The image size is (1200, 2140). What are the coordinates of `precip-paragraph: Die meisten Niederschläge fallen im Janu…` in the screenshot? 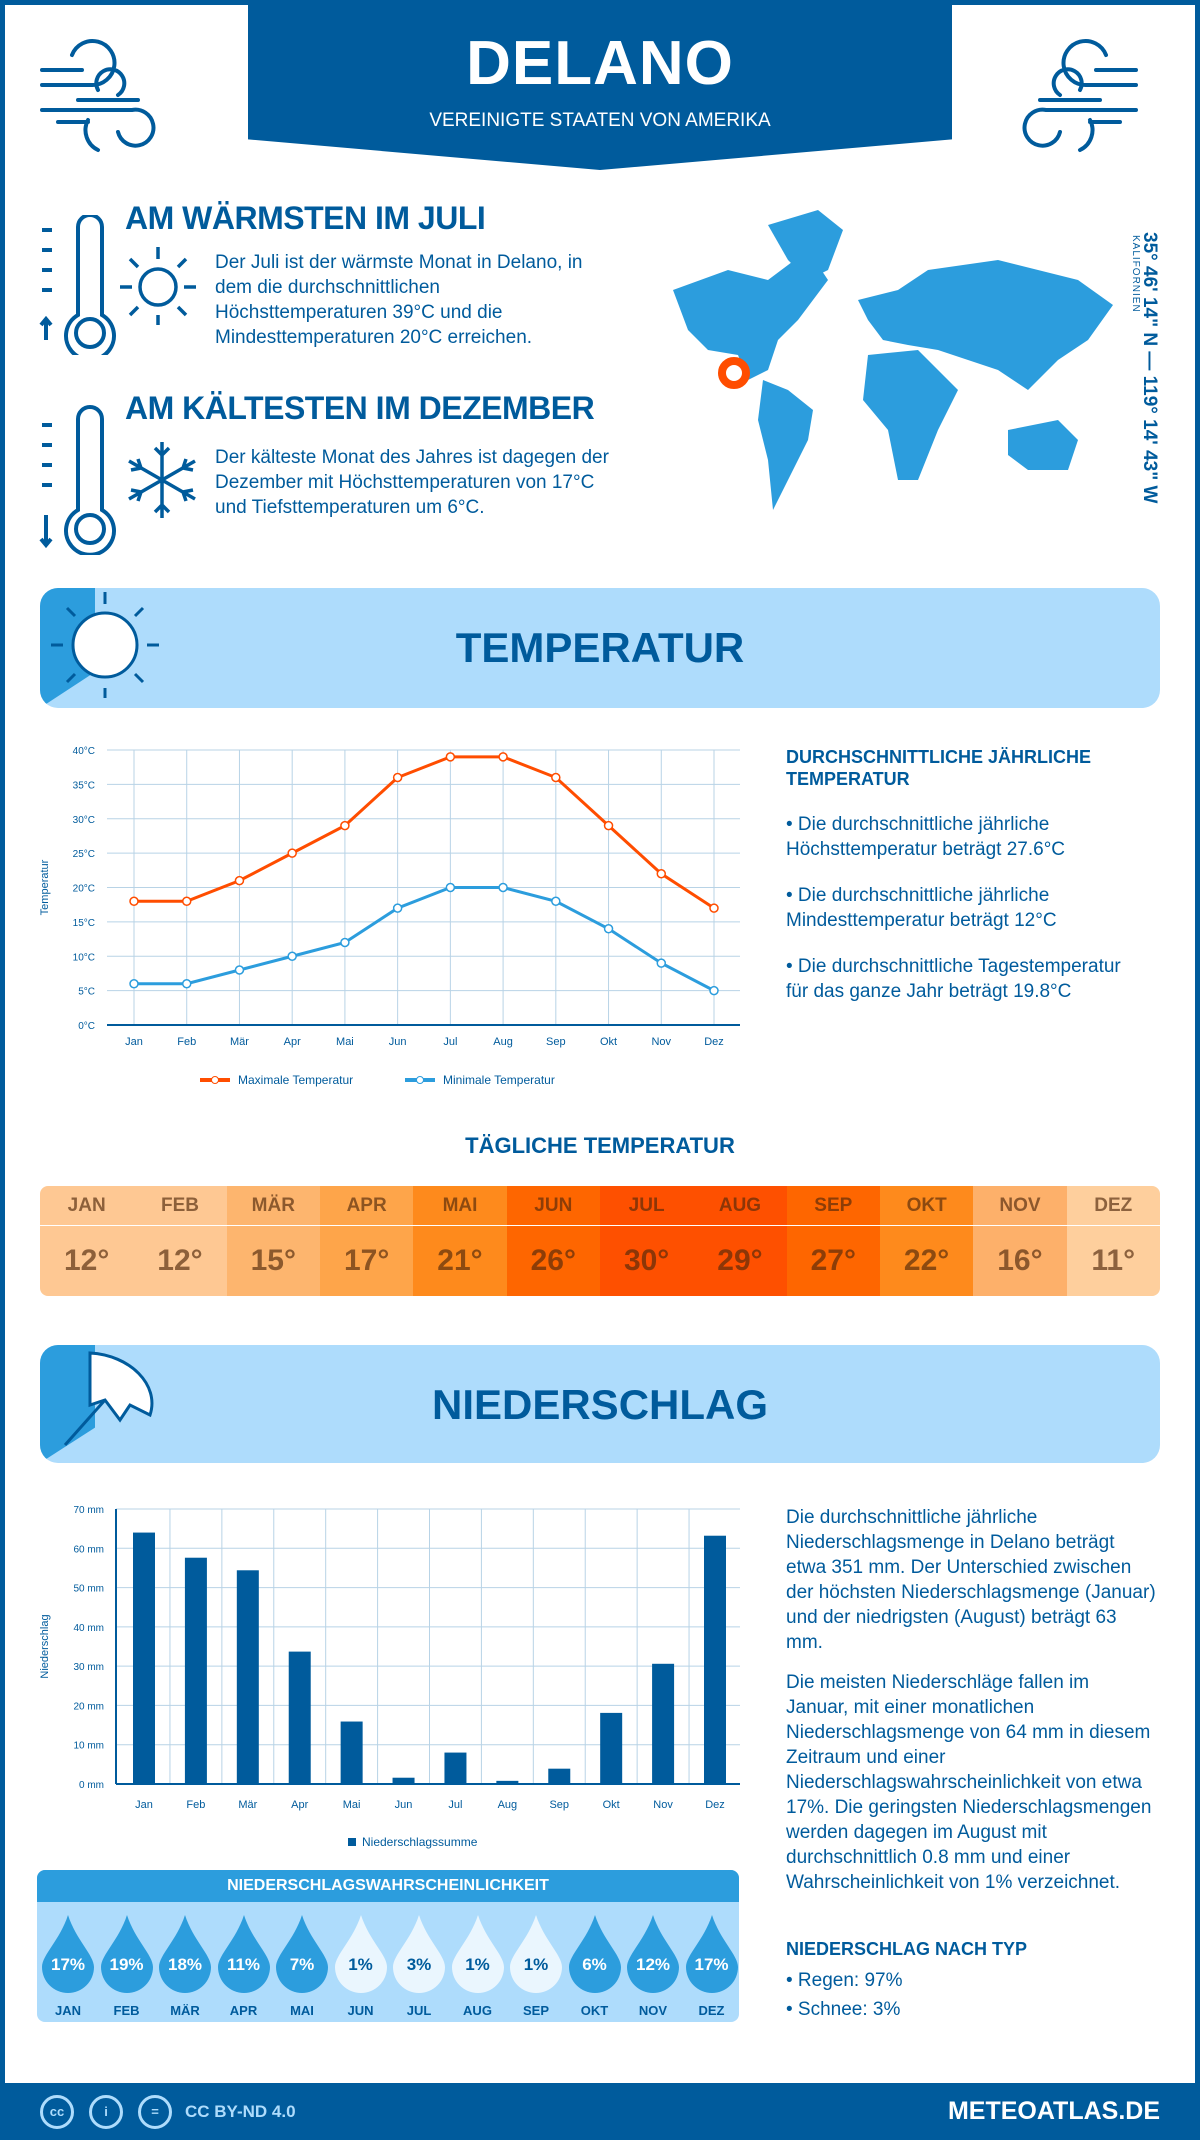 It's located at (969, 1782).